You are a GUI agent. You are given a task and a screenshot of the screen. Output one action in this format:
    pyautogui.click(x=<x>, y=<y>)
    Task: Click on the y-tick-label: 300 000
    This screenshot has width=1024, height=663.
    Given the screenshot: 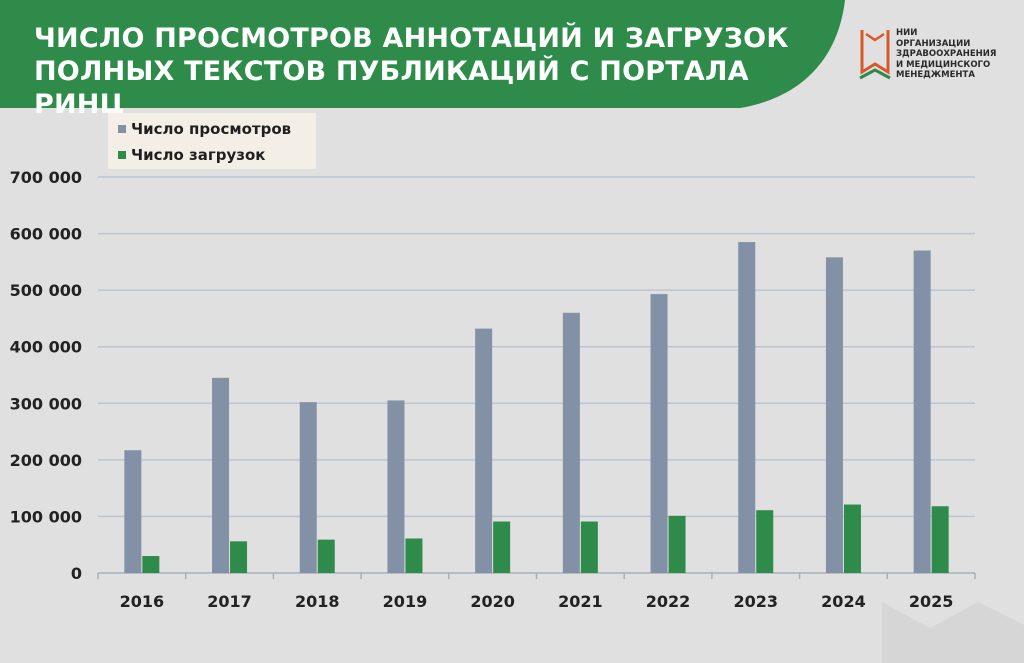 What is the action you would take?
    pyautogui.click(x=46, y=403)
    